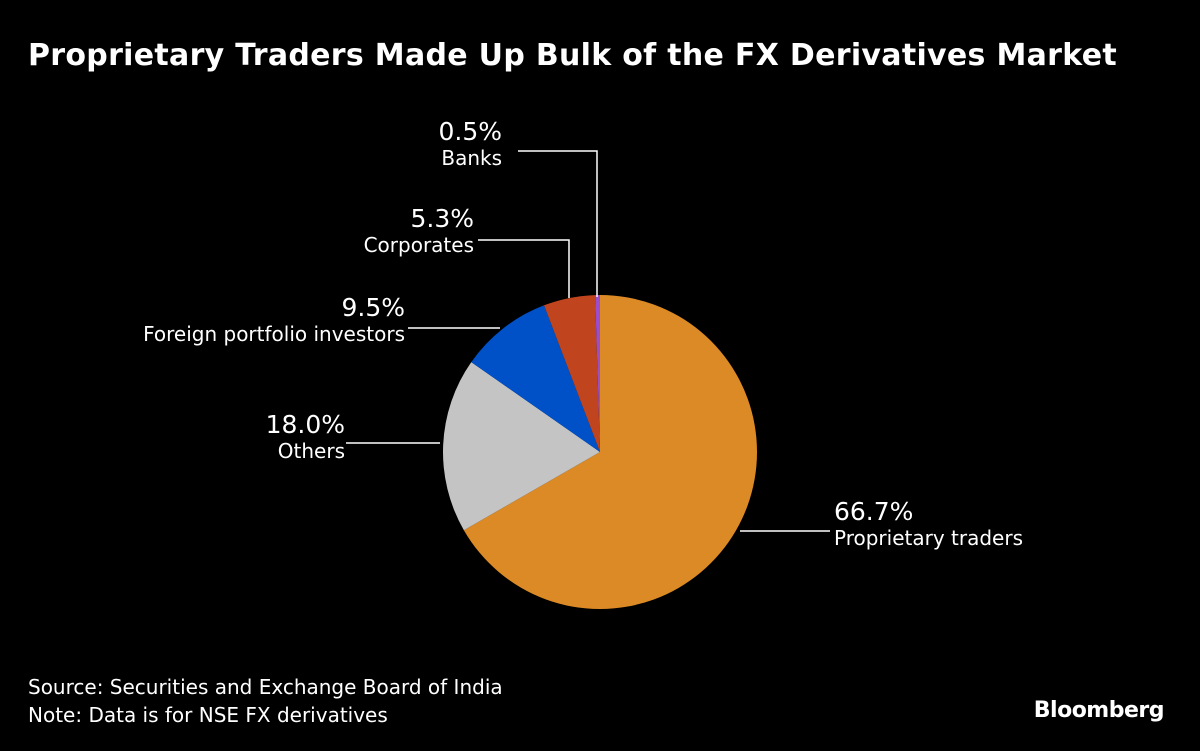  I want to click on label-proprietary: 66.7% Proprietary traders, so click(928, 523).